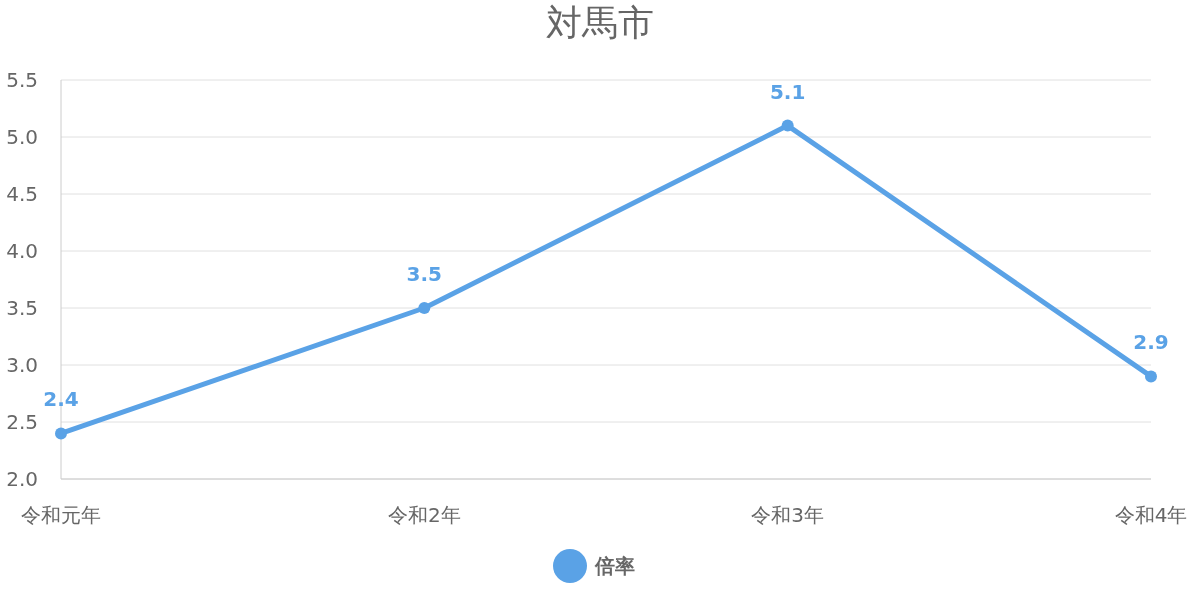 The width and height of the screenshot is (1200, 600). I want to click on y-tick-label: 5.0, so click(22, 137).